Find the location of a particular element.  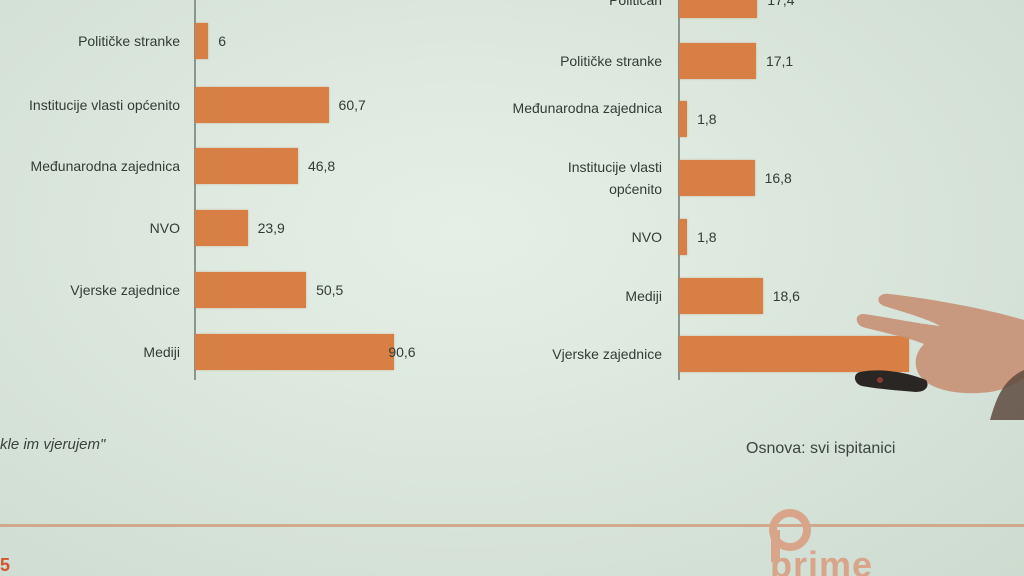

value-label: 17,4 is located at coordinates (781, 4).